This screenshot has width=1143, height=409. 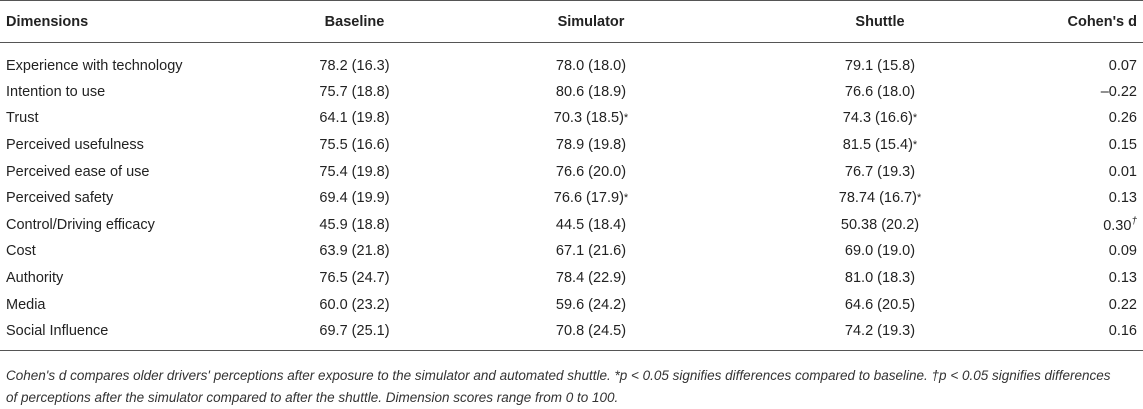 I want to click on cell-cohens-d: 0.09, so click(x=1084, y=251).